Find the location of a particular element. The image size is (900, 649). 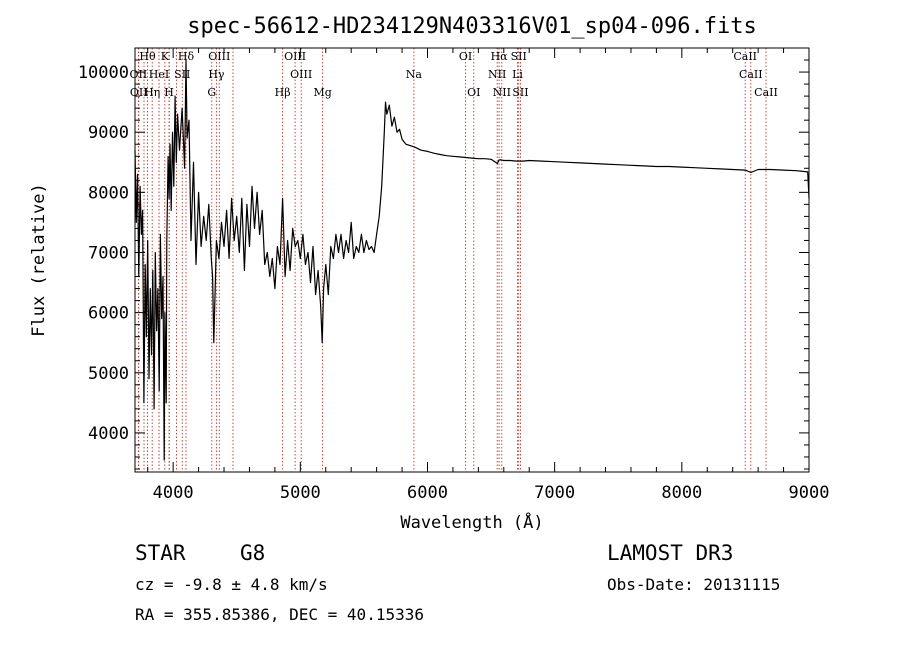

y-tick-label: 5000 is located at coordinates (108, 374).